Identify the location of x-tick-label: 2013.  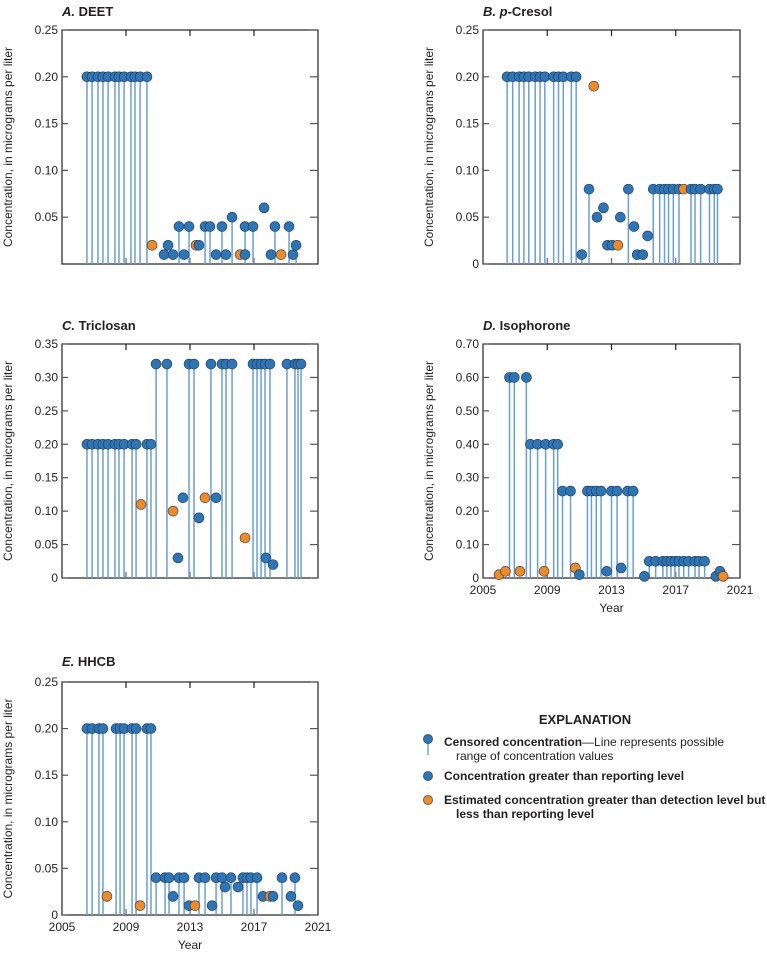
(190, 927).